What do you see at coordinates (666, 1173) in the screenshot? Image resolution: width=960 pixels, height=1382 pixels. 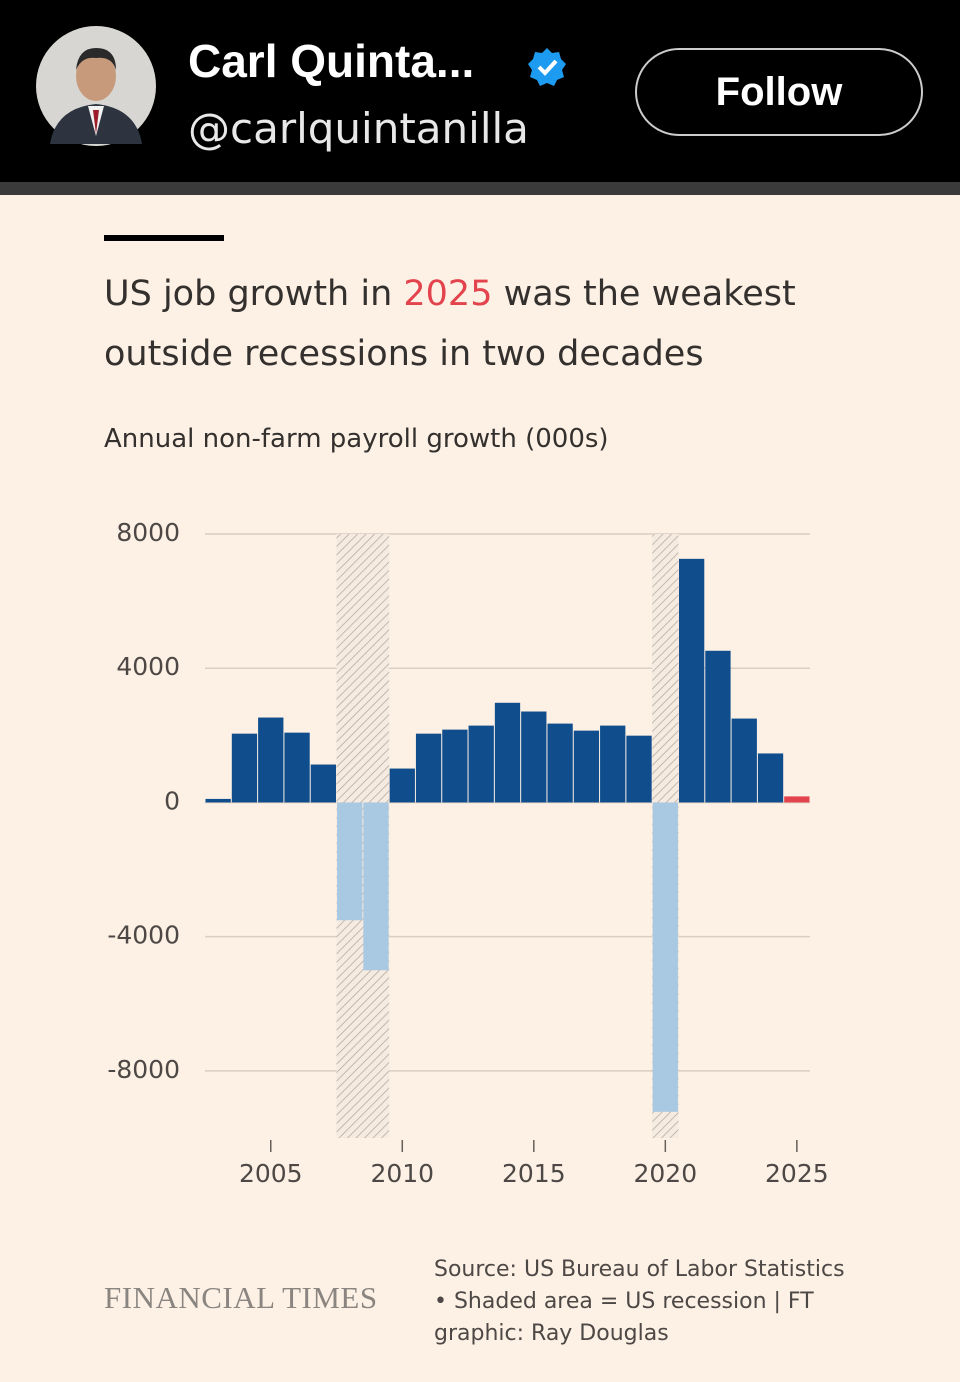 I see `x-tick-label: 2020` at bounding box center [666, 1173].